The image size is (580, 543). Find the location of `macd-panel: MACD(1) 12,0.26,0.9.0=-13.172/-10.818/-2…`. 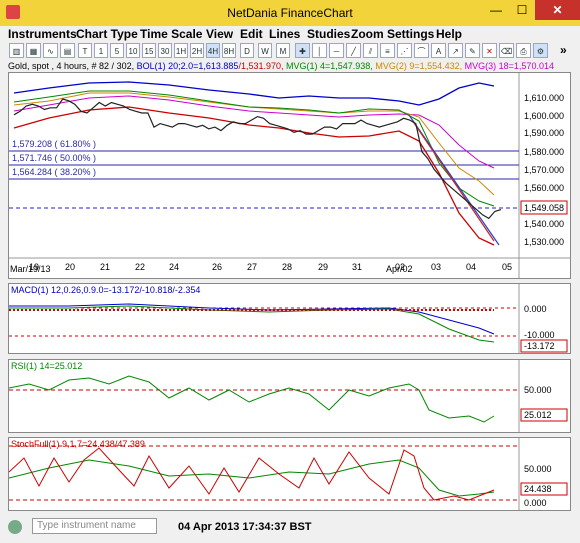

macd-panel: MACD(1) 12,0.26,0.9.0=-13.172/-10.818/-2… is located at coordinates (289, 318).